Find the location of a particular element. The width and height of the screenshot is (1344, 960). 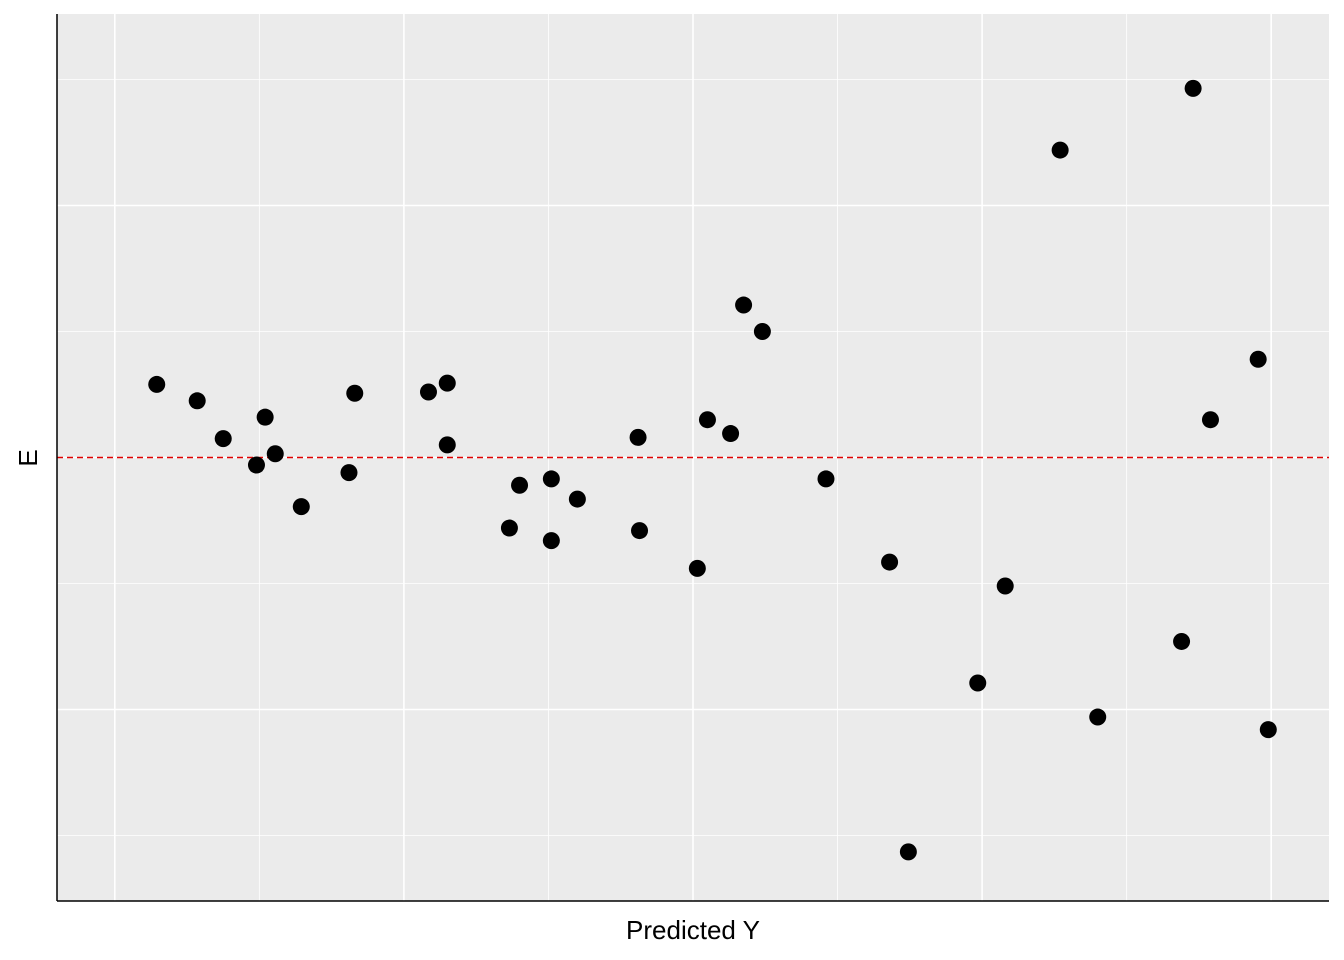

x-axis-label: Predicted Y is located at coordinates (693, 930).